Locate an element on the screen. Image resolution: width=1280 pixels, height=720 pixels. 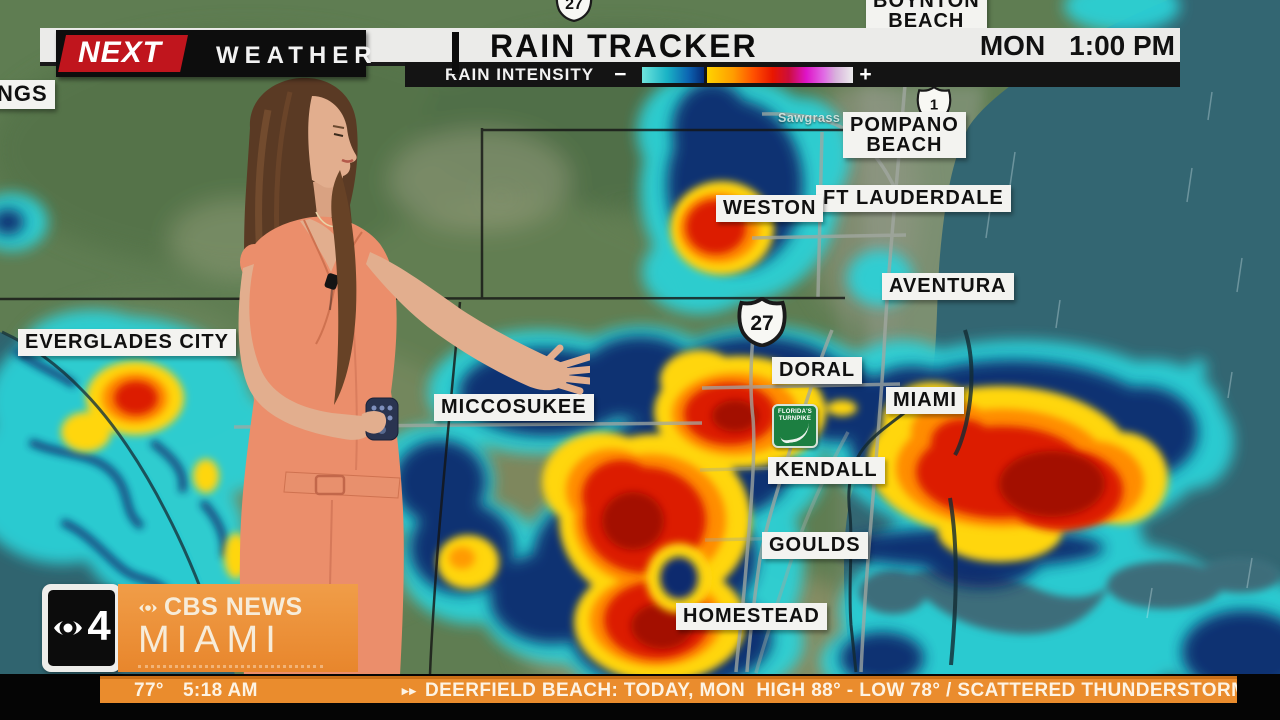
map-label-weston: WESTON is located at coordinates (770, 208).